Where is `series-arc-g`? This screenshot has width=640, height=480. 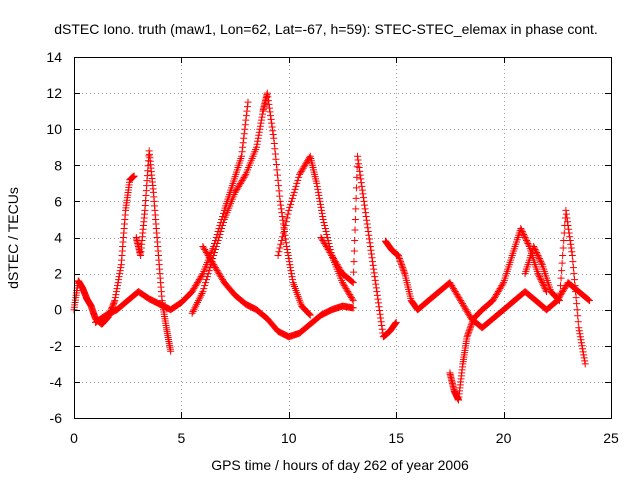 series-arc-g is located at coordinates (358, 246).